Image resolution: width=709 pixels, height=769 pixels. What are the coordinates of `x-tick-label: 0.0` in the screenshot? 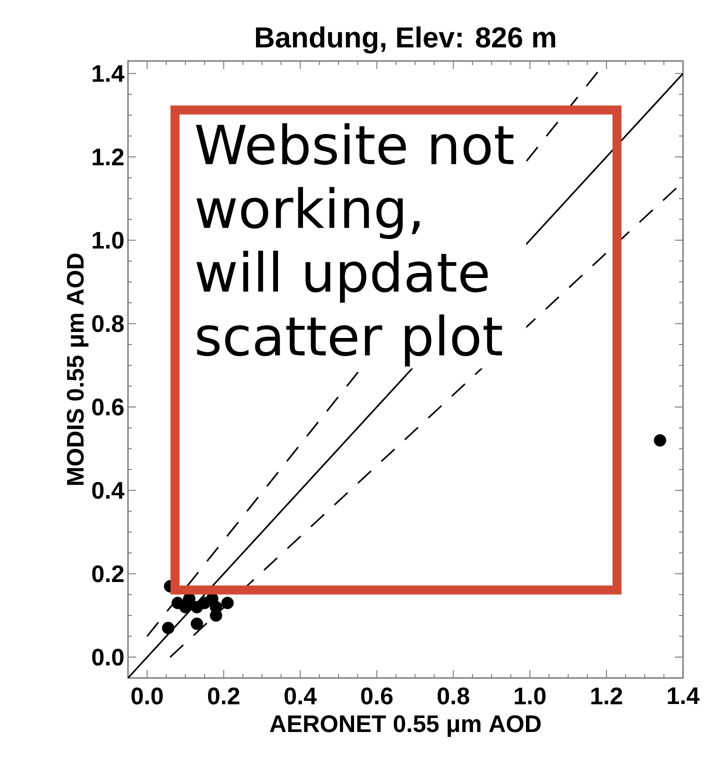 It's located at (147, 696).